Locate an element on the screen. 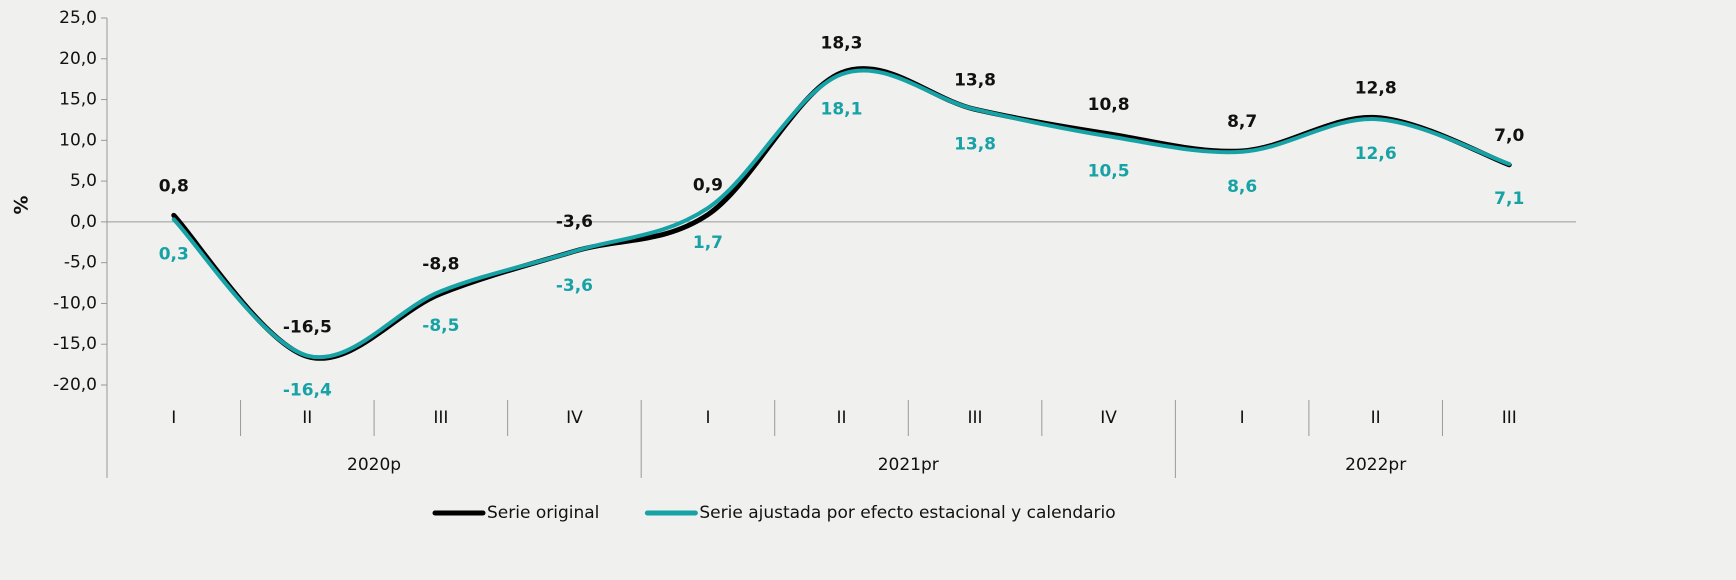  data-label: 1,7 is located at coordinates (708, 243).